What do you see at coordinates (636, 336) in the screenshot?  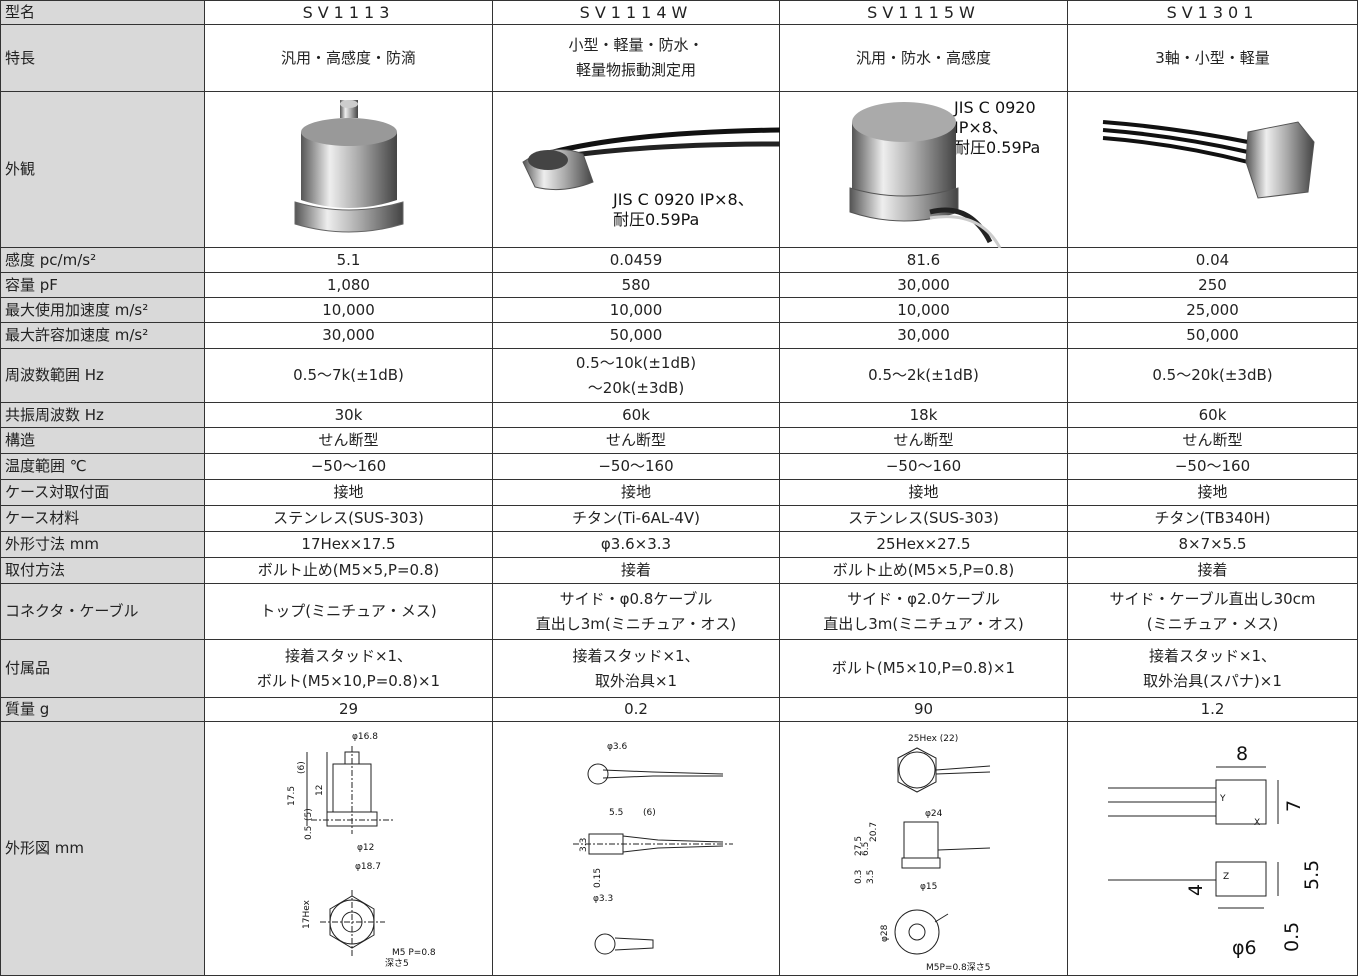 I see `value-cell: 50,000` at bounding box center [636, 336].